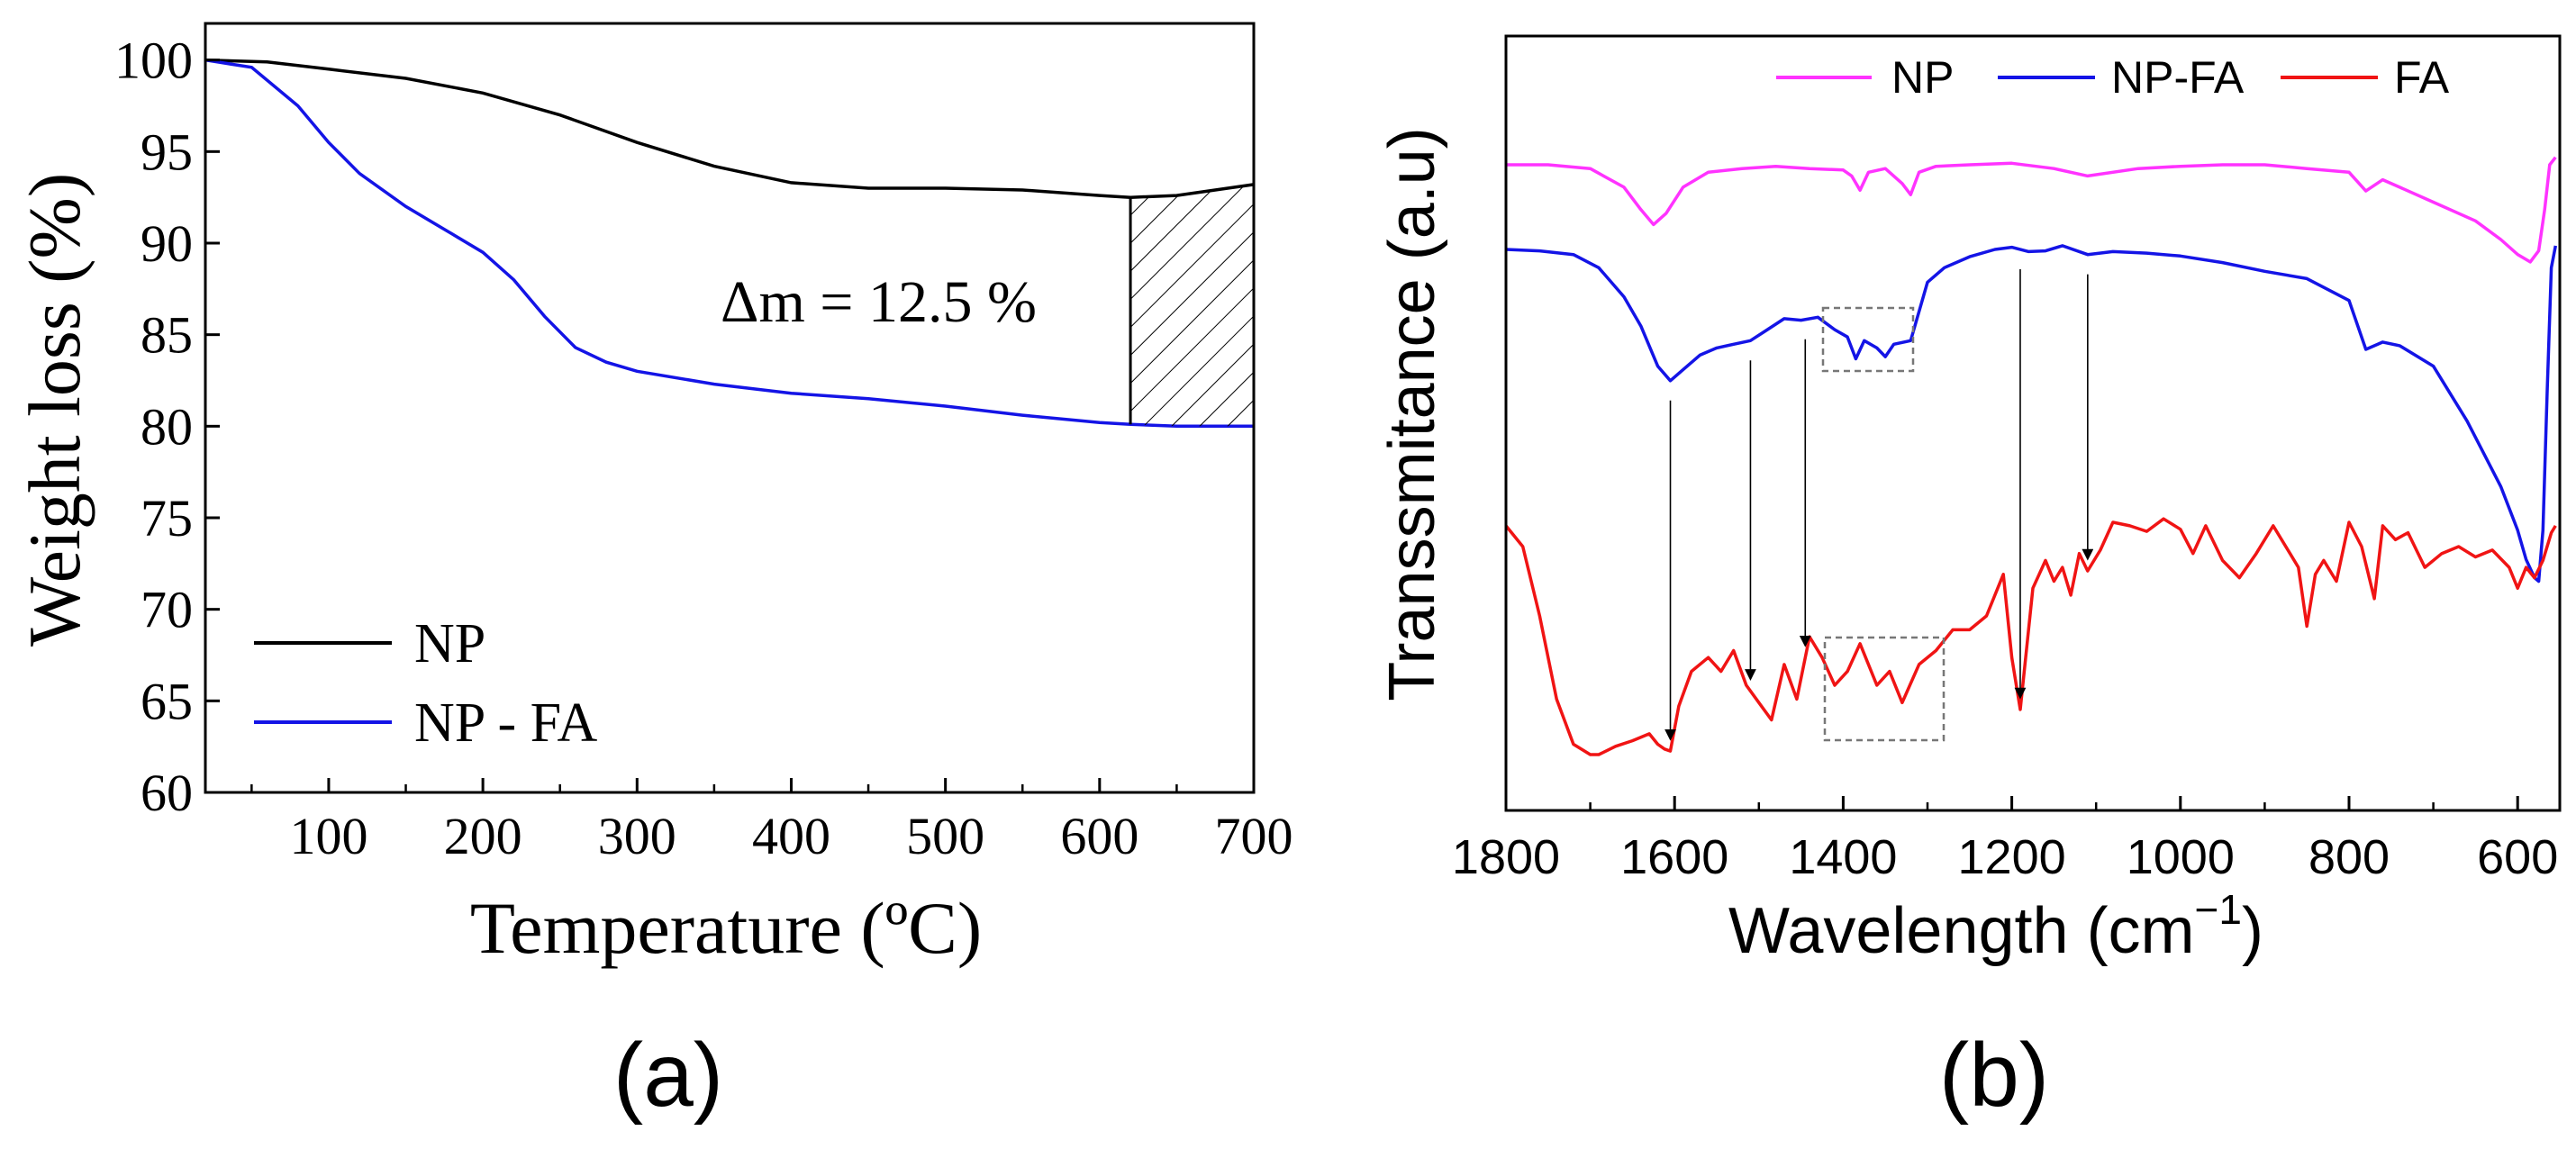  I want to click on y-tick-label: 85, so click(167, 336).